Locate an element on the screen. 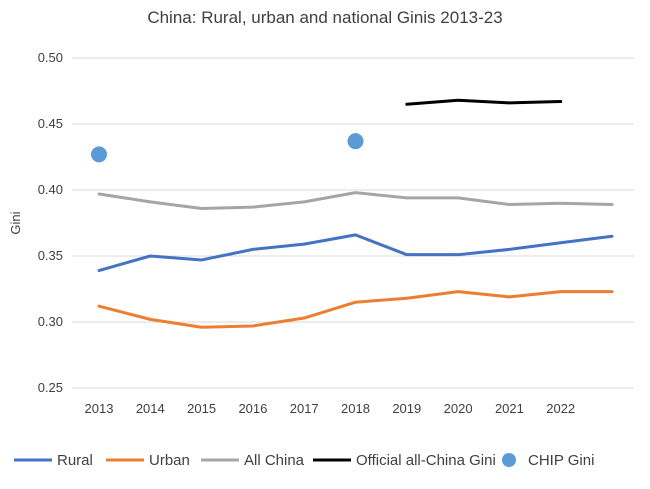 This screenshot has width=650, height=489. y-tick-label: 0.25 is located at coordinates (50, 387).